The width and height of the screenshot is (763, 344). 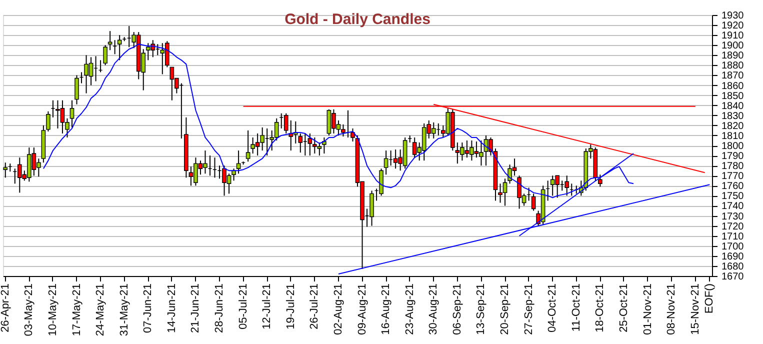 What do you see at coordinates (528, 309) in the screenshot?
I see `x-tick-label: 27-Sep-21` at bounding box center [528, 309].